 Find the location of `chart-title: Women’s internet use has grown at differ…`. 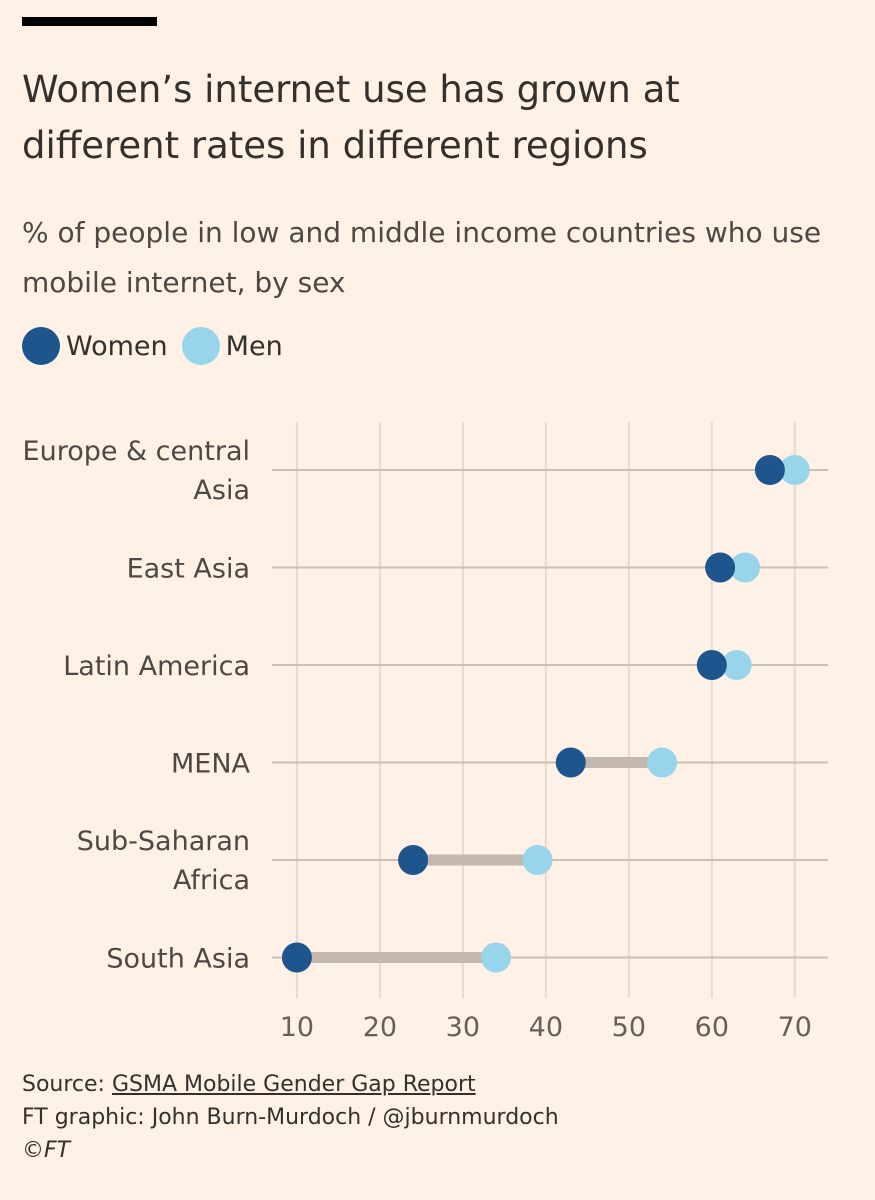

chart-title: Women’s internet use has grown at differ… is located at coordinates (351, 117).